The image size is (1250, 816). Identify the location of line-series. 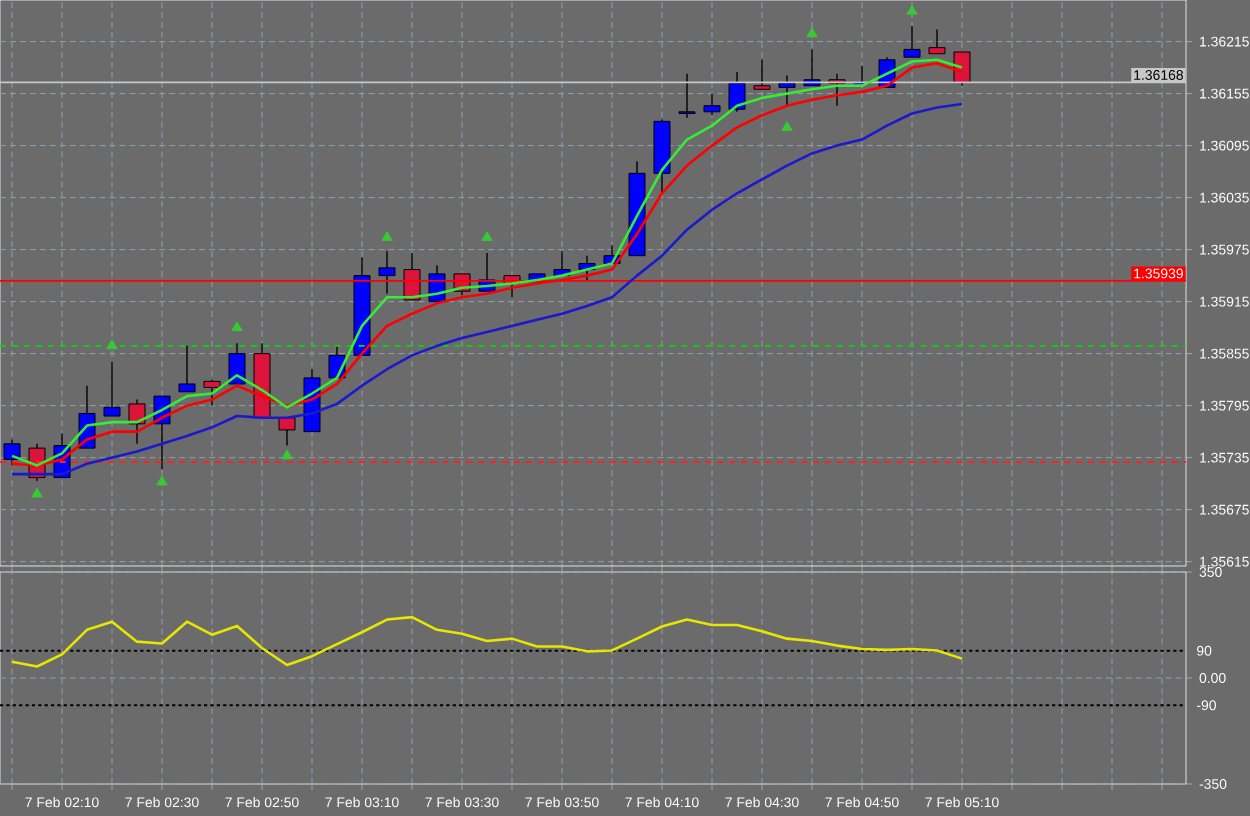
(487, 641).